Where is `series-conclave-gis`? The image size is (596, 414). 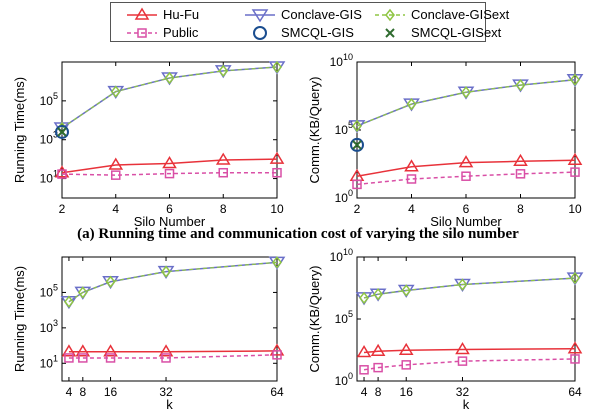 series-conclave-gis is located at coordinates (469, 289).